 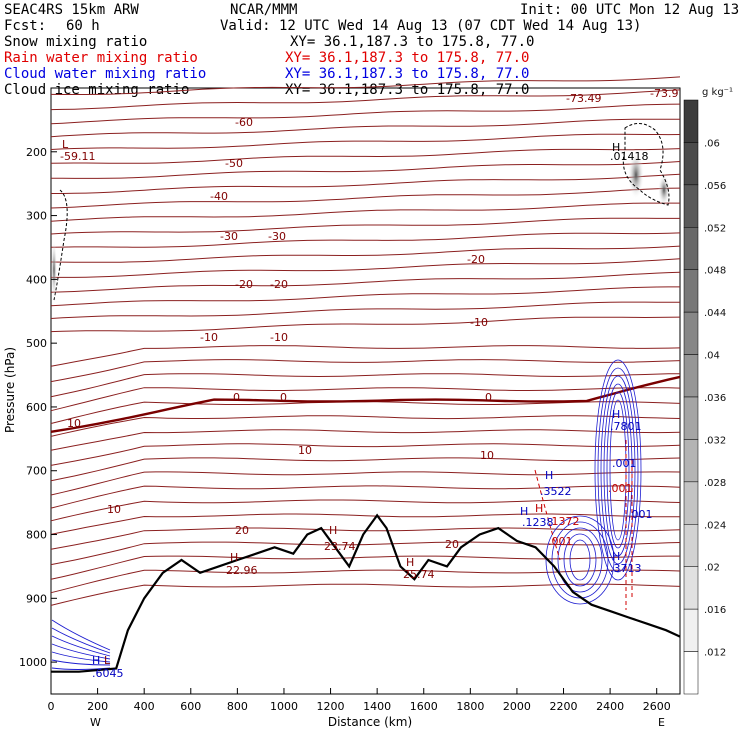 What do you see at coordinates (712, 356) in the screenshot?
I see `colorbar-tick-label: .04` at bounding box center [712, 356].